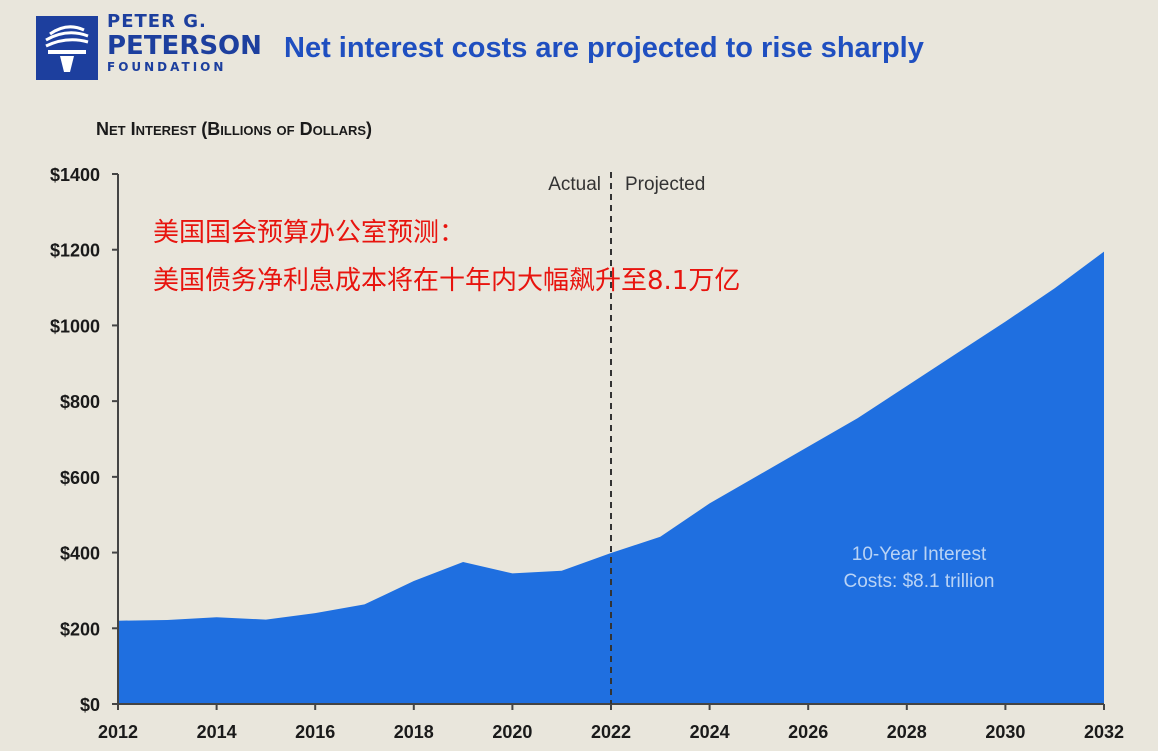 This screenshot has height=751, width=1158. Describe the element at coordinates (75, 251) in the screenshot. I see `y-tick-label: $1200` at that location.